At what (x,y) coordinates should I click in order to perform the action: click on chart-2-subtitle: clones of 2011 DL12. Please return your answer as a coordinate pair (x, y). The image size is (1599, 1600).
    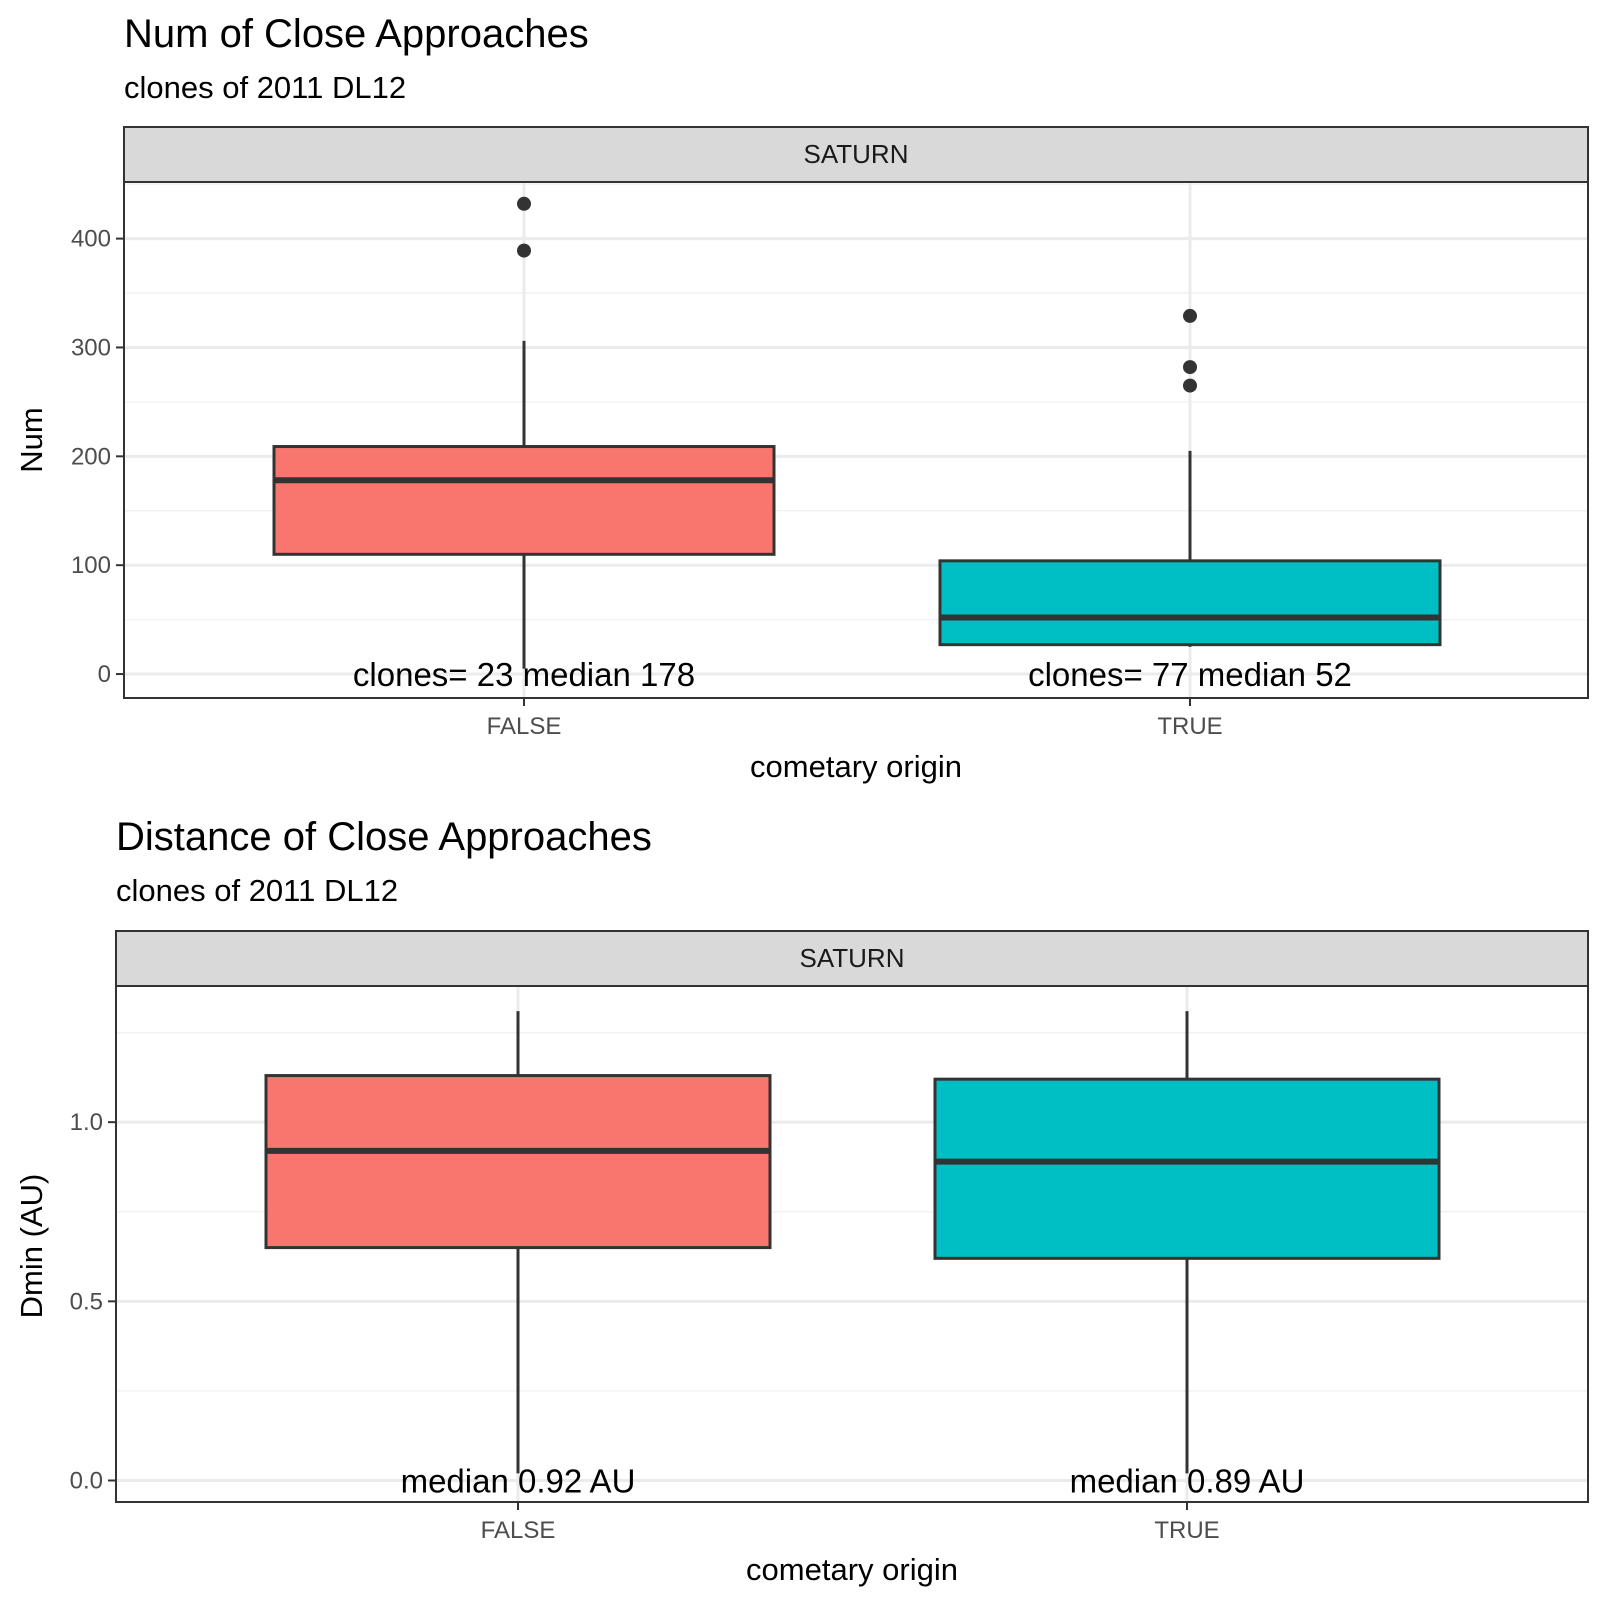
    Looking at the image, I should click on (257, 890).